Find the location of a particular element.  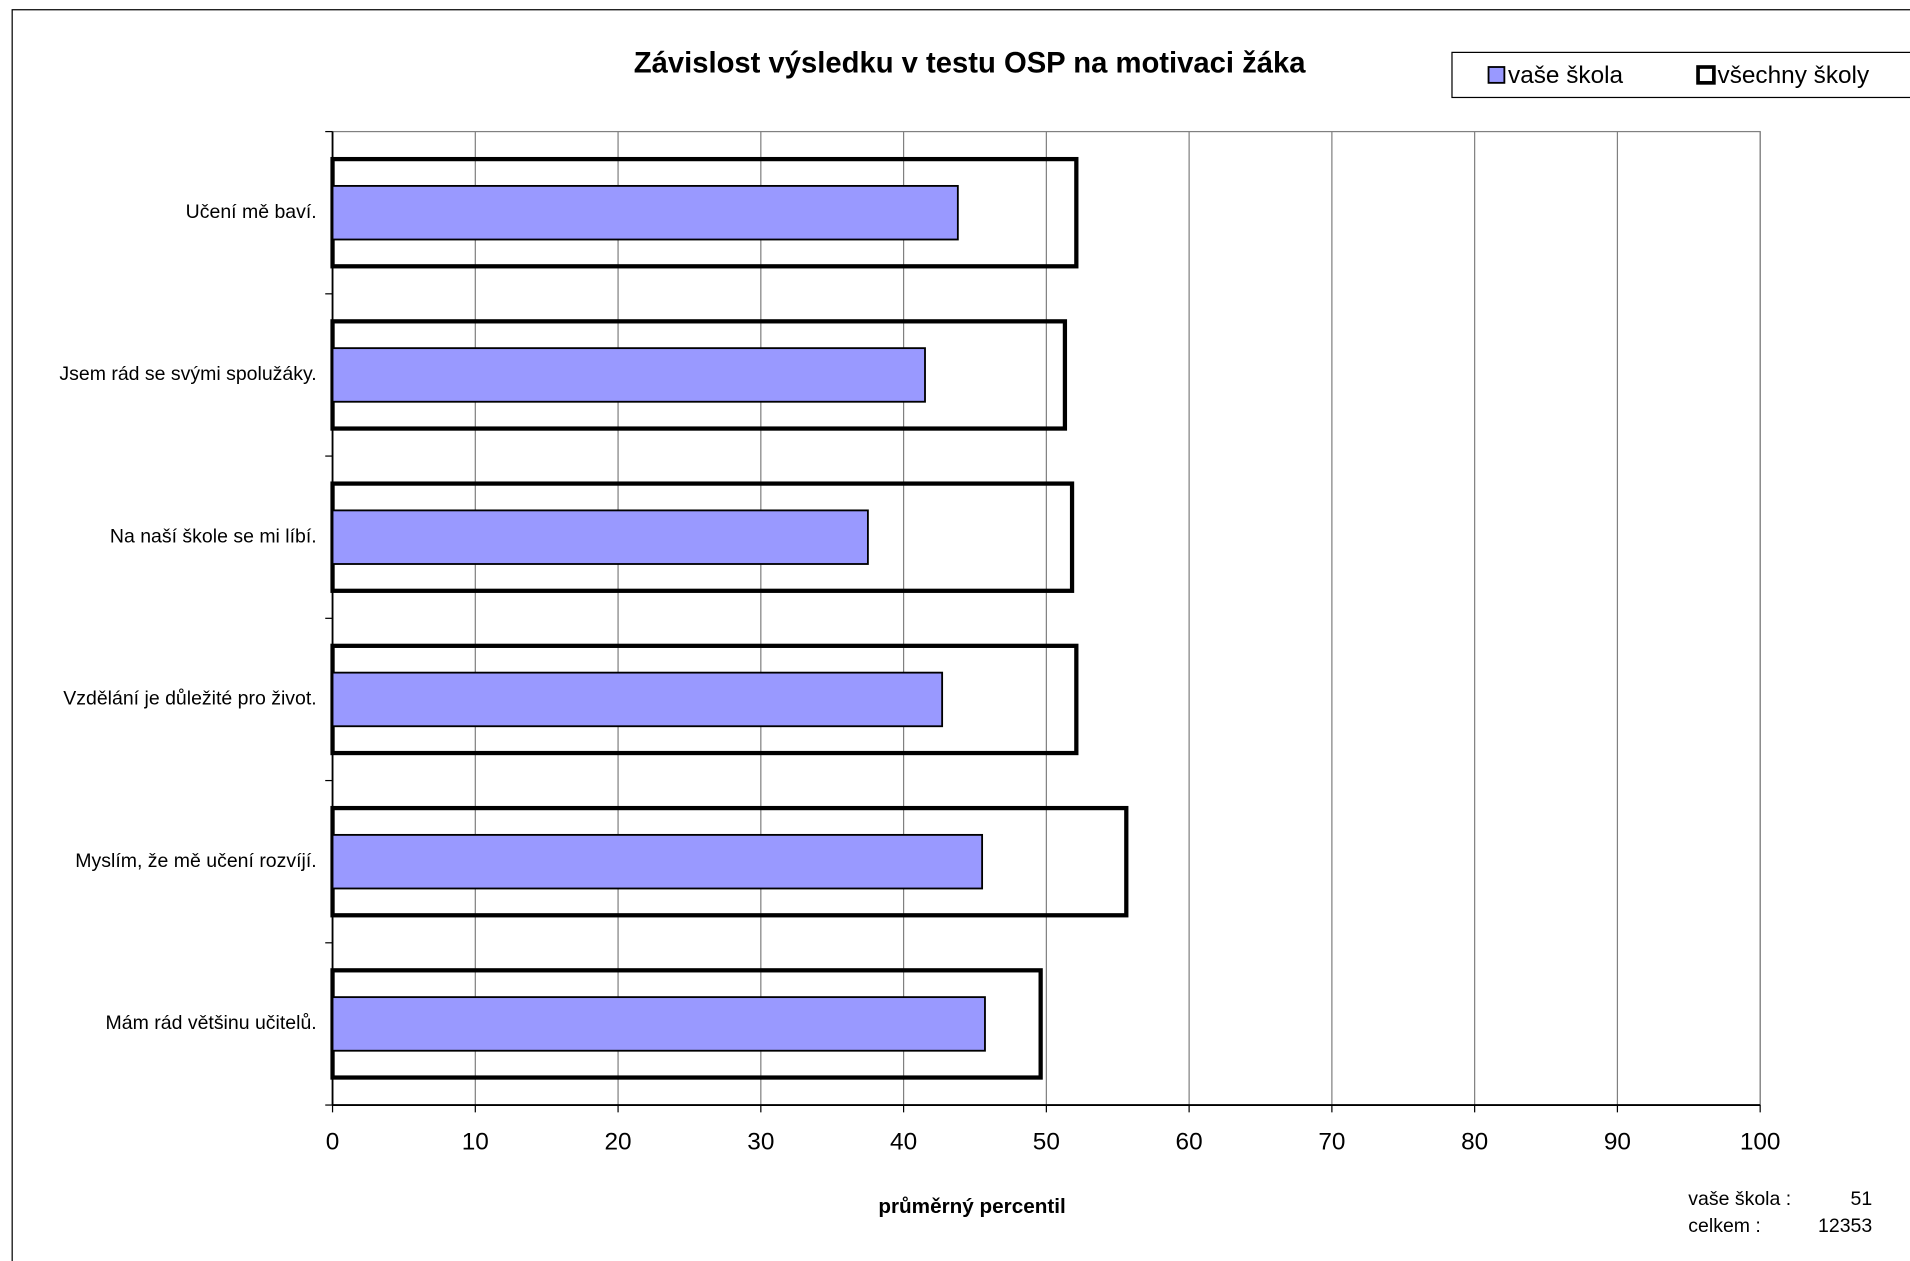

x-tick-label: 0 is located at coordinates (333, 1141).